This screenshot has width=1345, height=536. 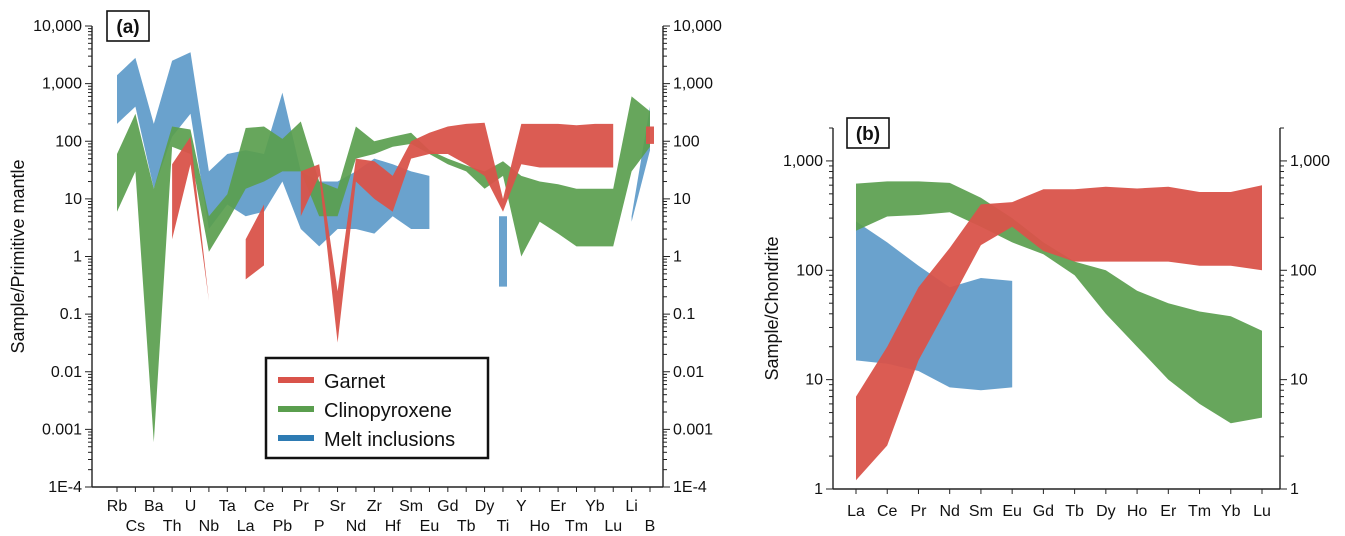 What do you see at coordinates (684, 314) in the screenshot?
I see `y-tick-label-right: 0.1` at bounding box center [684, 314].